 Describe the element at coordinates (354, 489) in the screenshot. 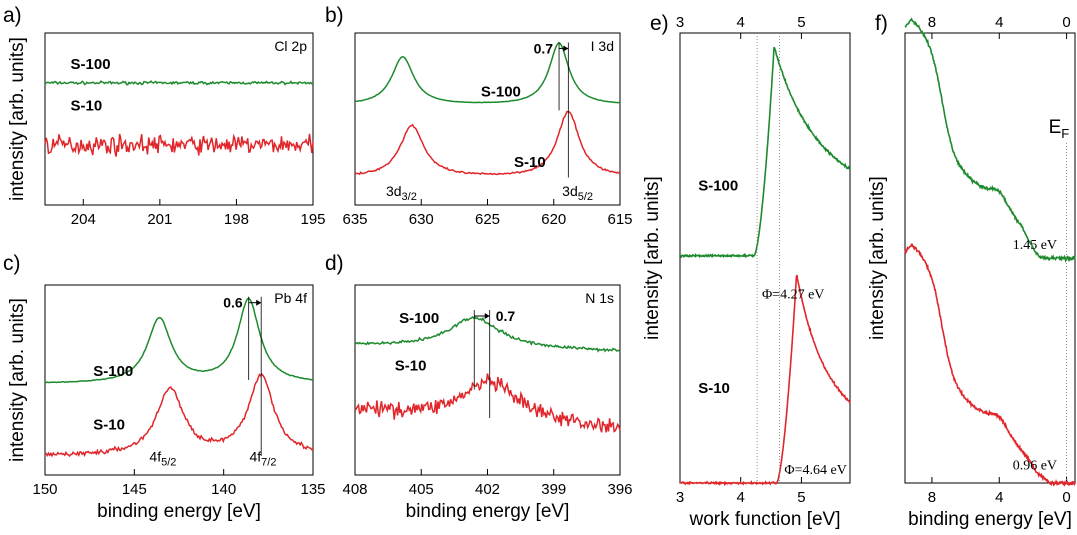

I see `x-tick-label: 408` at that location.